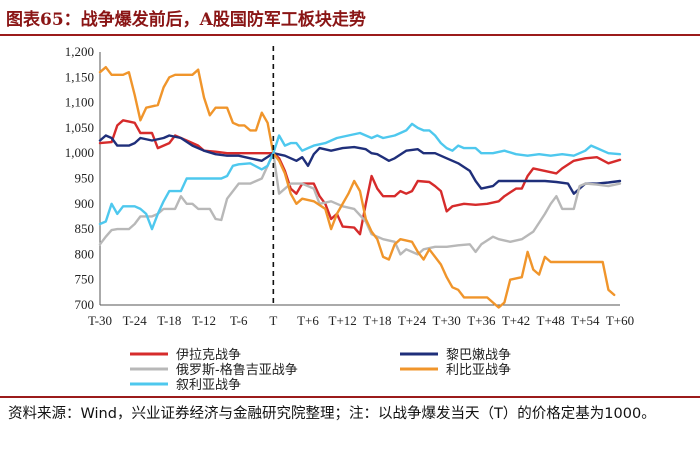  What do you see at coordinates (447, 320) in the screenshot?
I see `x-tick-label: T+30` at bounding box center [447, 320].